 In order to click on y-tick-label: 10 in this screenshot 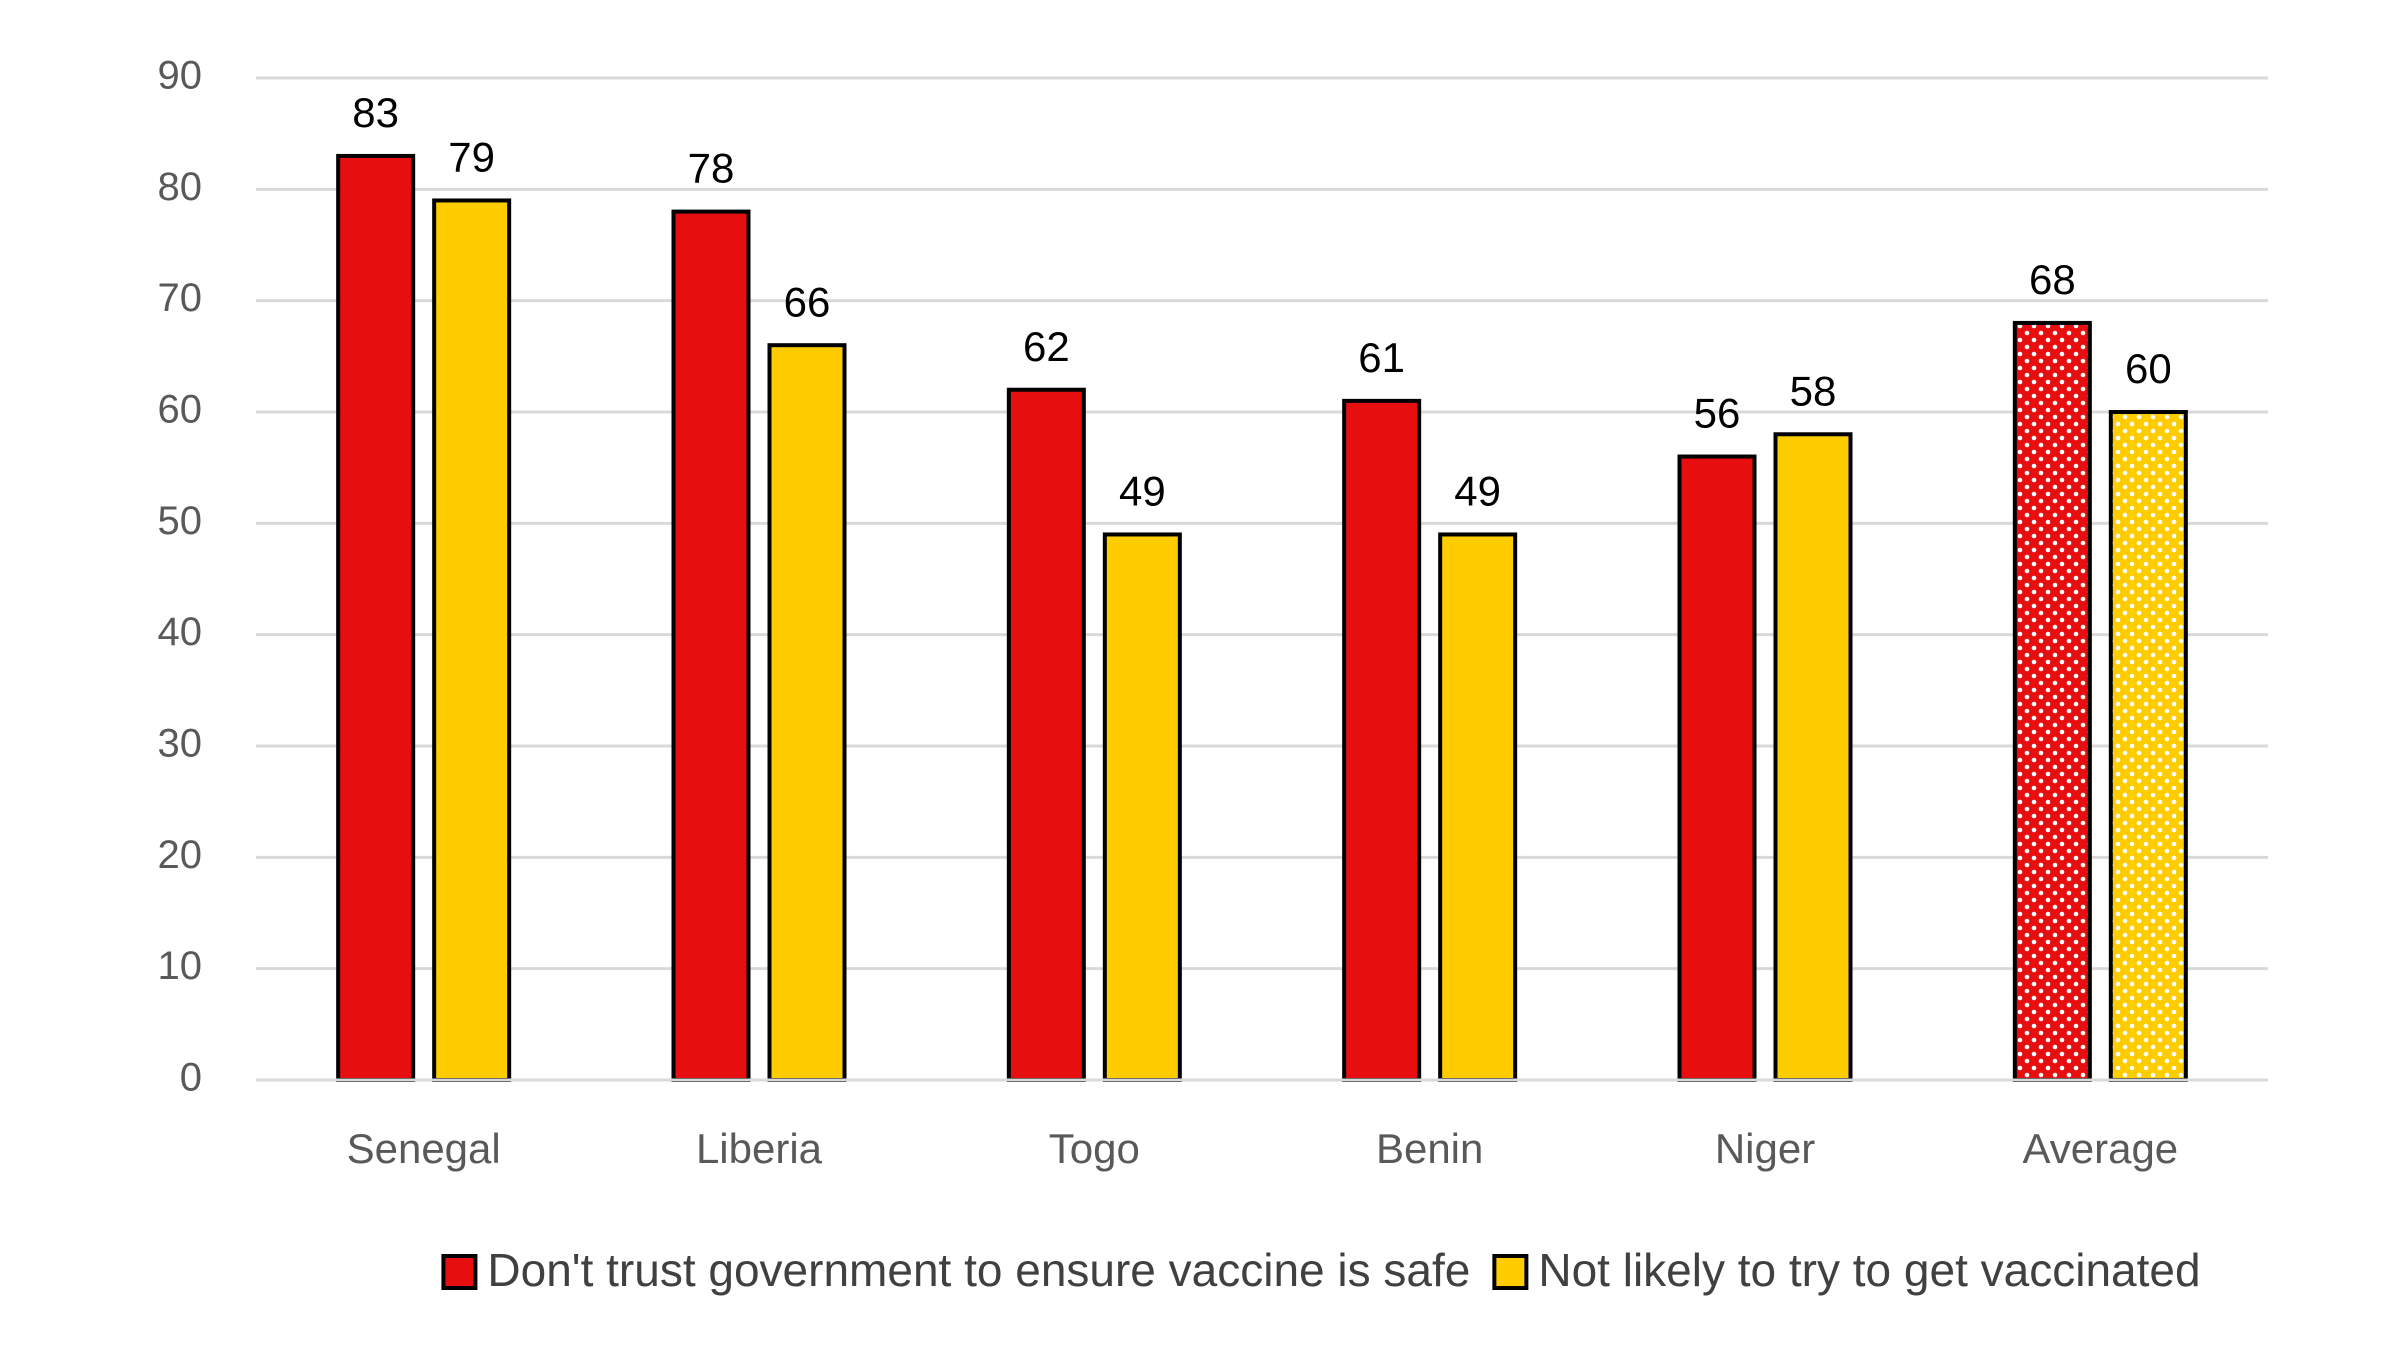, I will do `click(180, 966)`.